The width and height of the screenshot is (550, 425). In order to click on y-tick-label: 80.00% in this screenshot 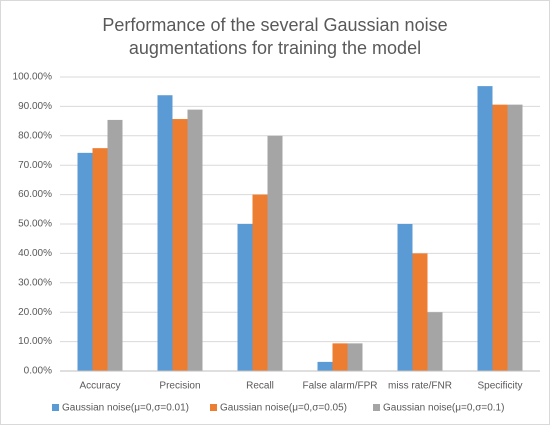, I will do `click(35, 135)`.